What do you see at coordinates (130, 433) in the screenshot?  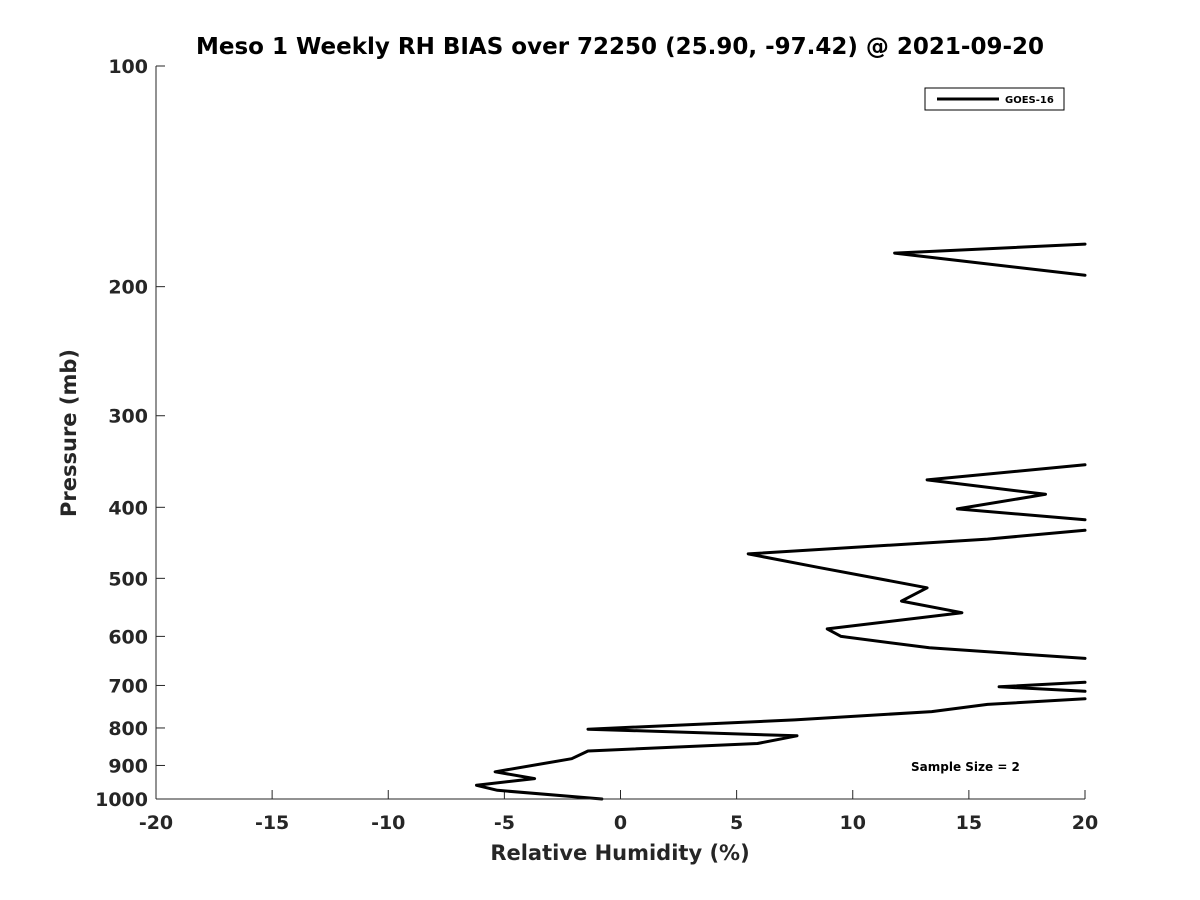 I see `y-axis-ticks: 100 200 300 400 500 600 700 800 900 1000` at bounding box center [130, 433].